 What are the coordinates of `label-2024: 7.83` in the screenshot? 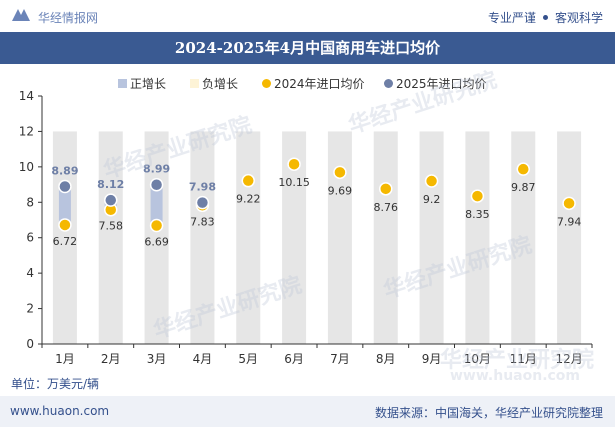 It's located at (202, 221).